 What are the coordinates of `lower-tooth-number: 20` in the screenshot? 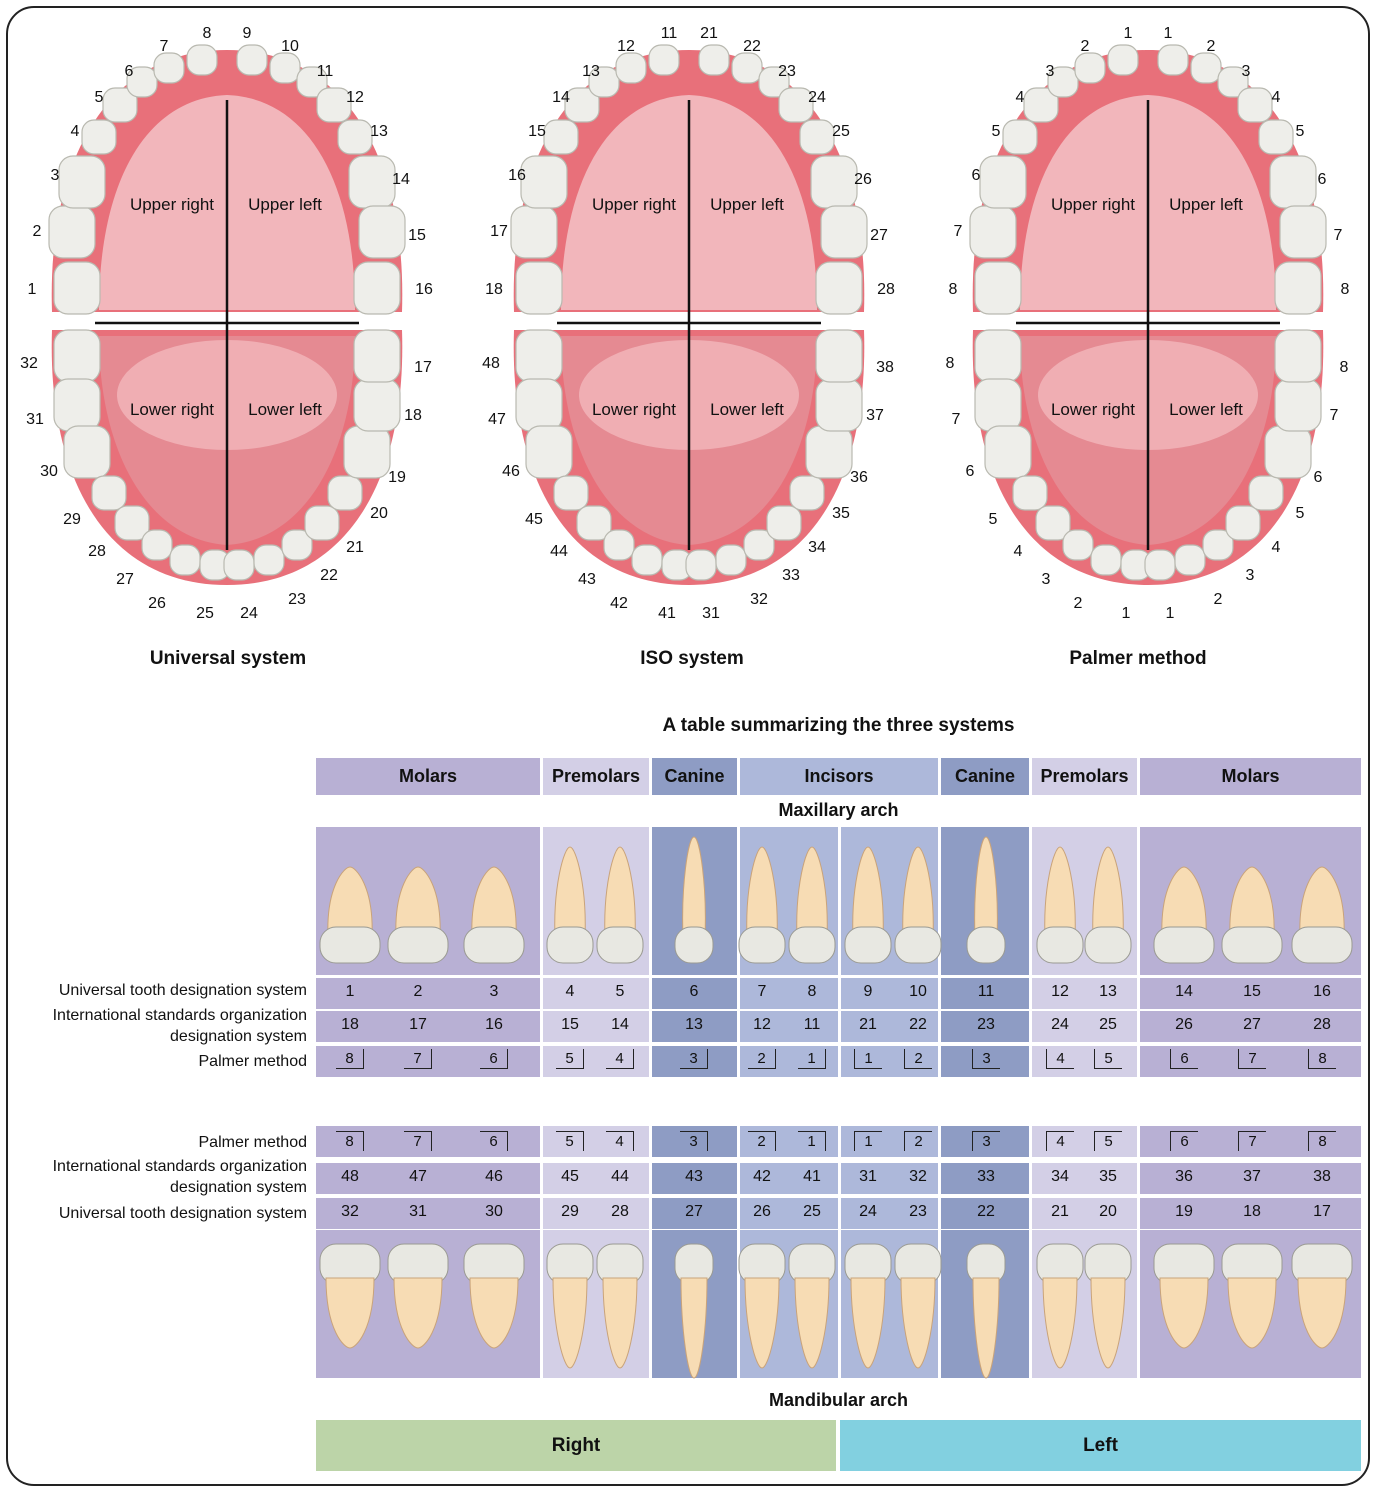 It's located at (379, 513).